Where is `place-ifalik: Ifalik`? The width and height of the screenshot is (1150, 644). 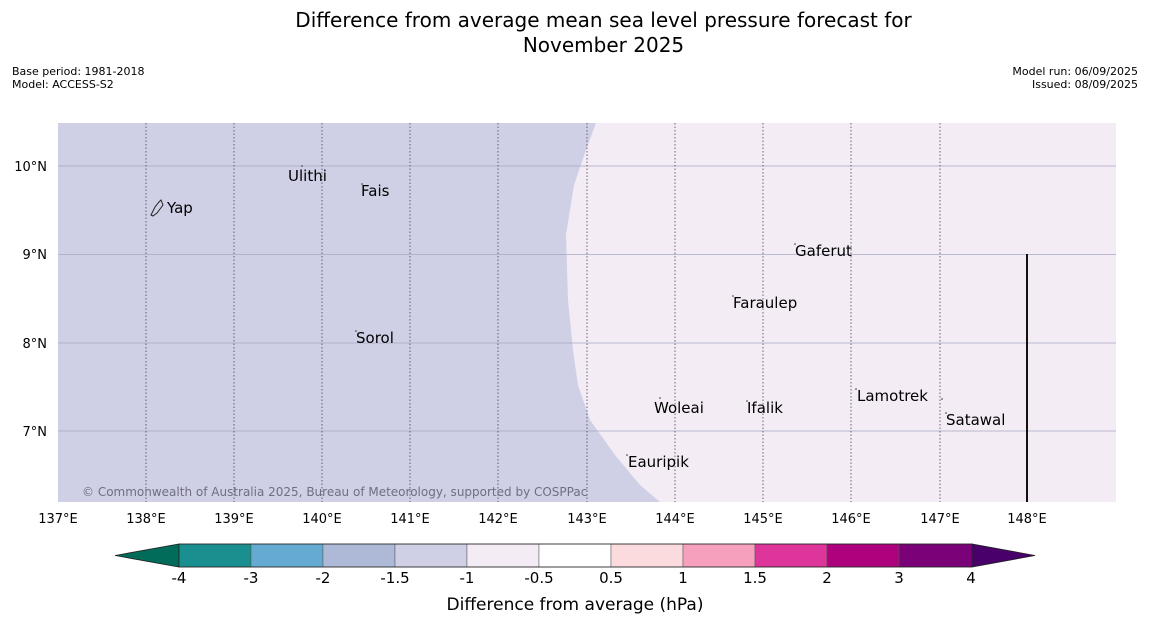
place-ifalik: Ifalik is located at coordinates (765, 408).